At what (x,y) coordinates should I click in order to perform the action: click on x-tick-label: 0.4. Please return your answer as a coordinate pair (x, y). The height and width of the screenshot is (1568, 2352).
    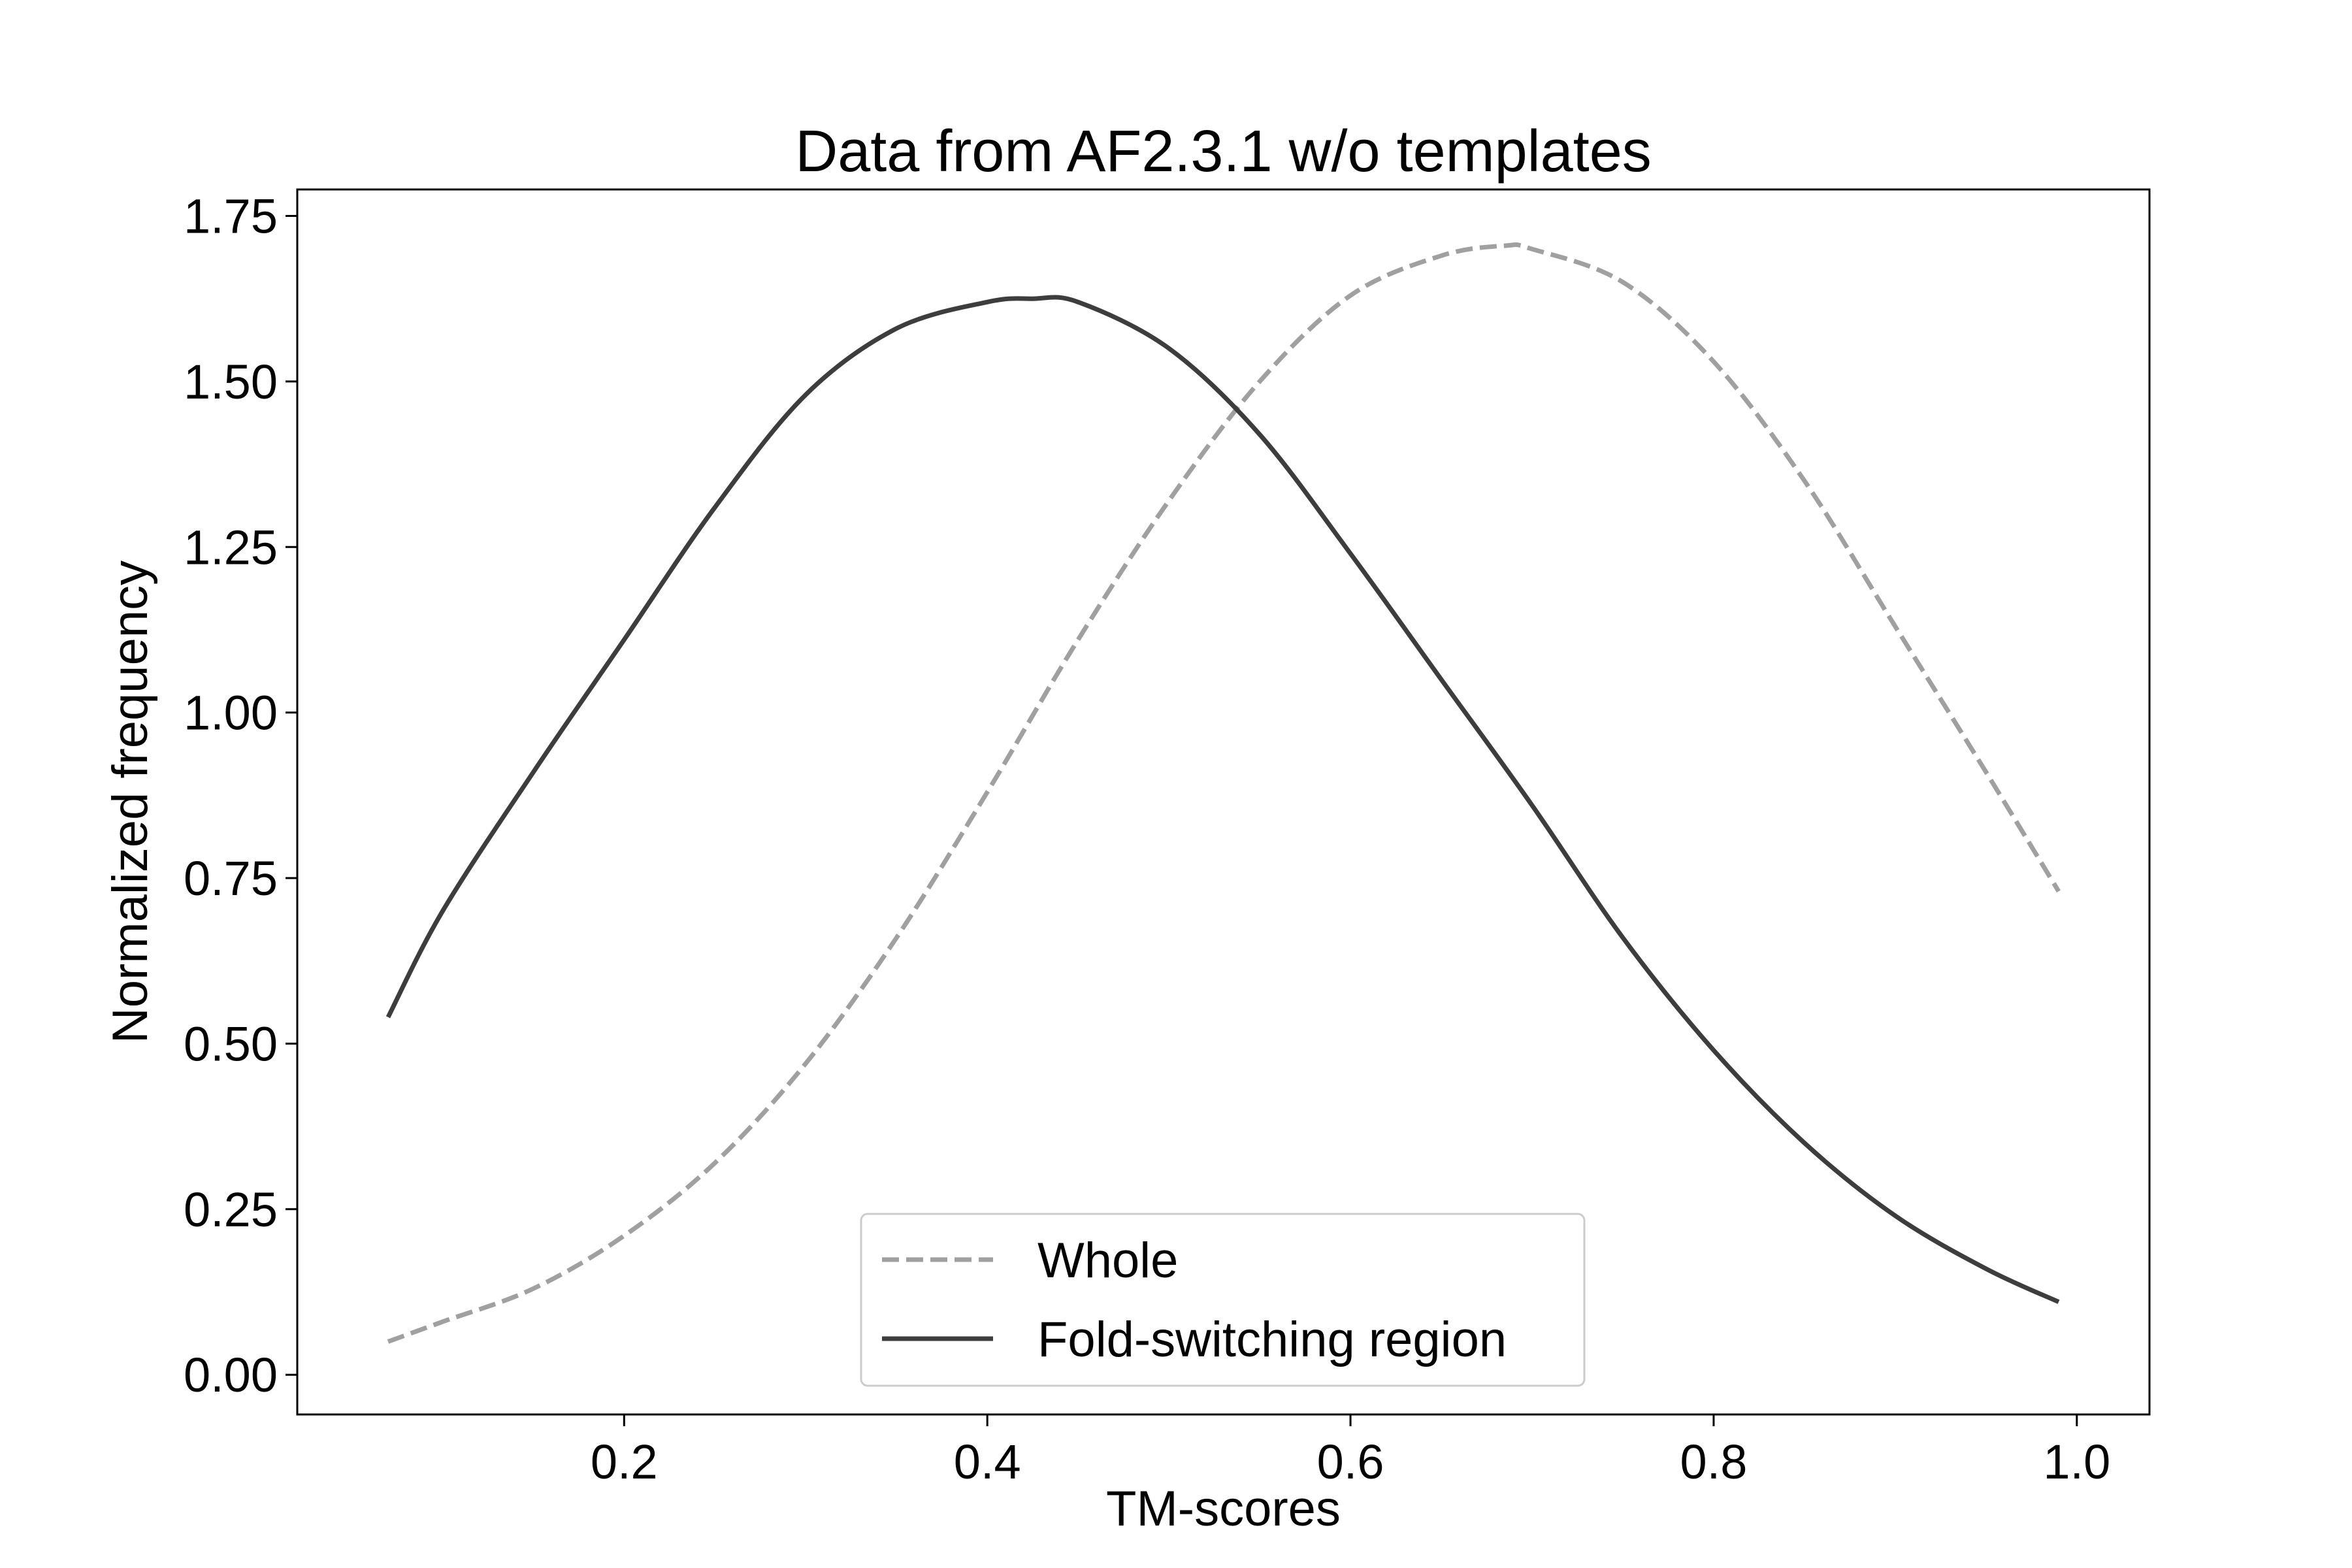
    Looking at the image, I should click on (987, 1462).